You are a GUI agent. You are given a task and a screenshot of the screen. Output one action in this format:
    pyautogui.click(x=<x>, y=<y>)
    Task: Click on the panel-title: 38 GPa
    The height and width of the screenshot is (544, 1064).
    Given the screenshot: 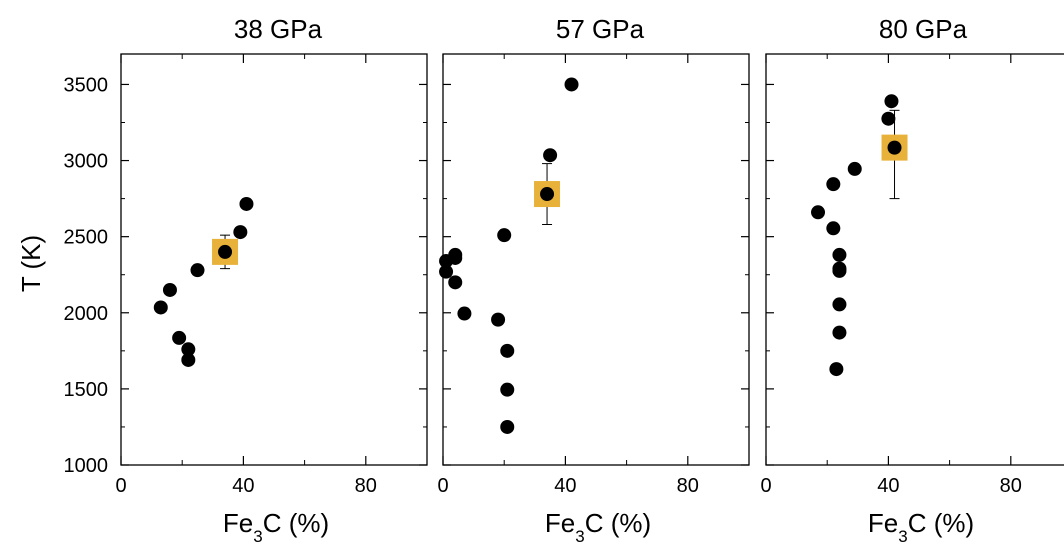 What is the action you would take?
    pyautogui.click(x=278, y=29)
    